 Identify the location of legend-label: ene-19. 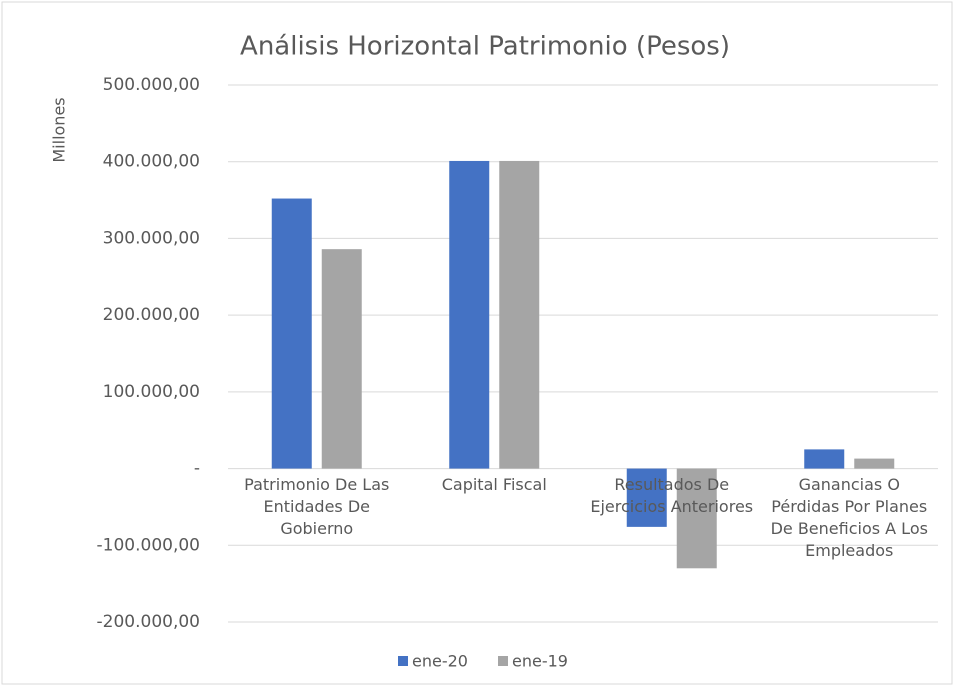
(540, 661).